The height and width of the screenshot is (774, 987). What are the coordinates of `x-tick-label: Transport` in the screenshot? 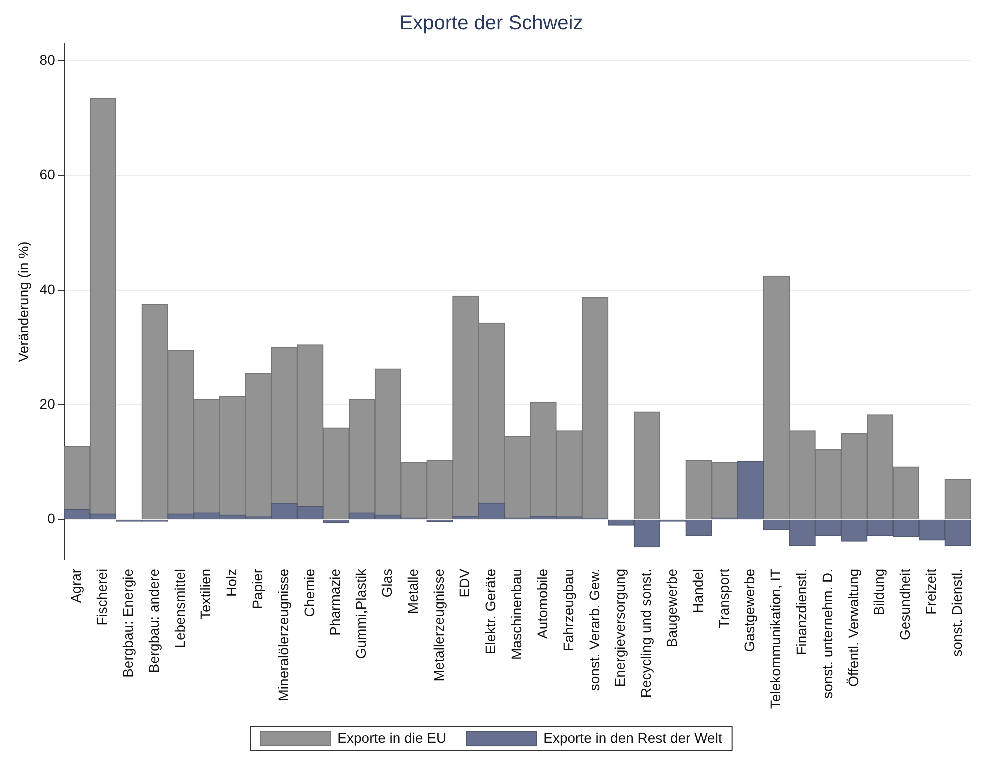 It's located at (724, 598).